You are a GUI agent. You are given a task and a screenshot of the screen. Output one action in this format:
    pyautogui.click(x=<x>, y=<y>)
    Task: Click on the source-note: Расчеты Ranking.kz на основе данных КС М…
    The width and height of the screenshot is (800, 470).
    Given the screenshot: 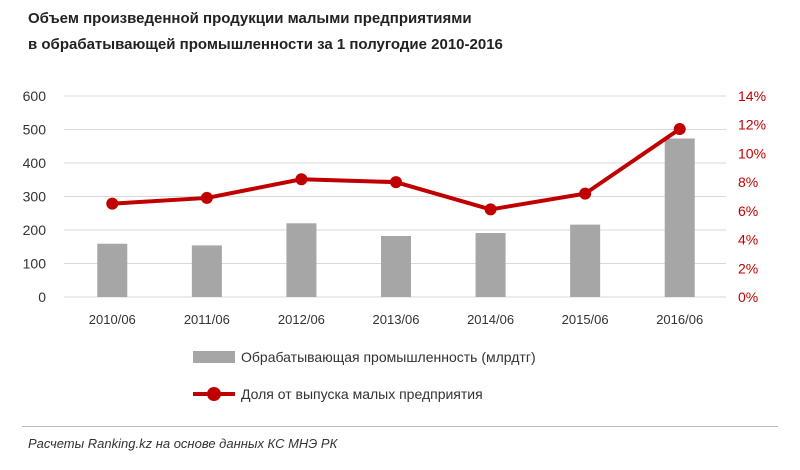 What is the action you would take?
    pyautogui.click(x=183, y=443)
    